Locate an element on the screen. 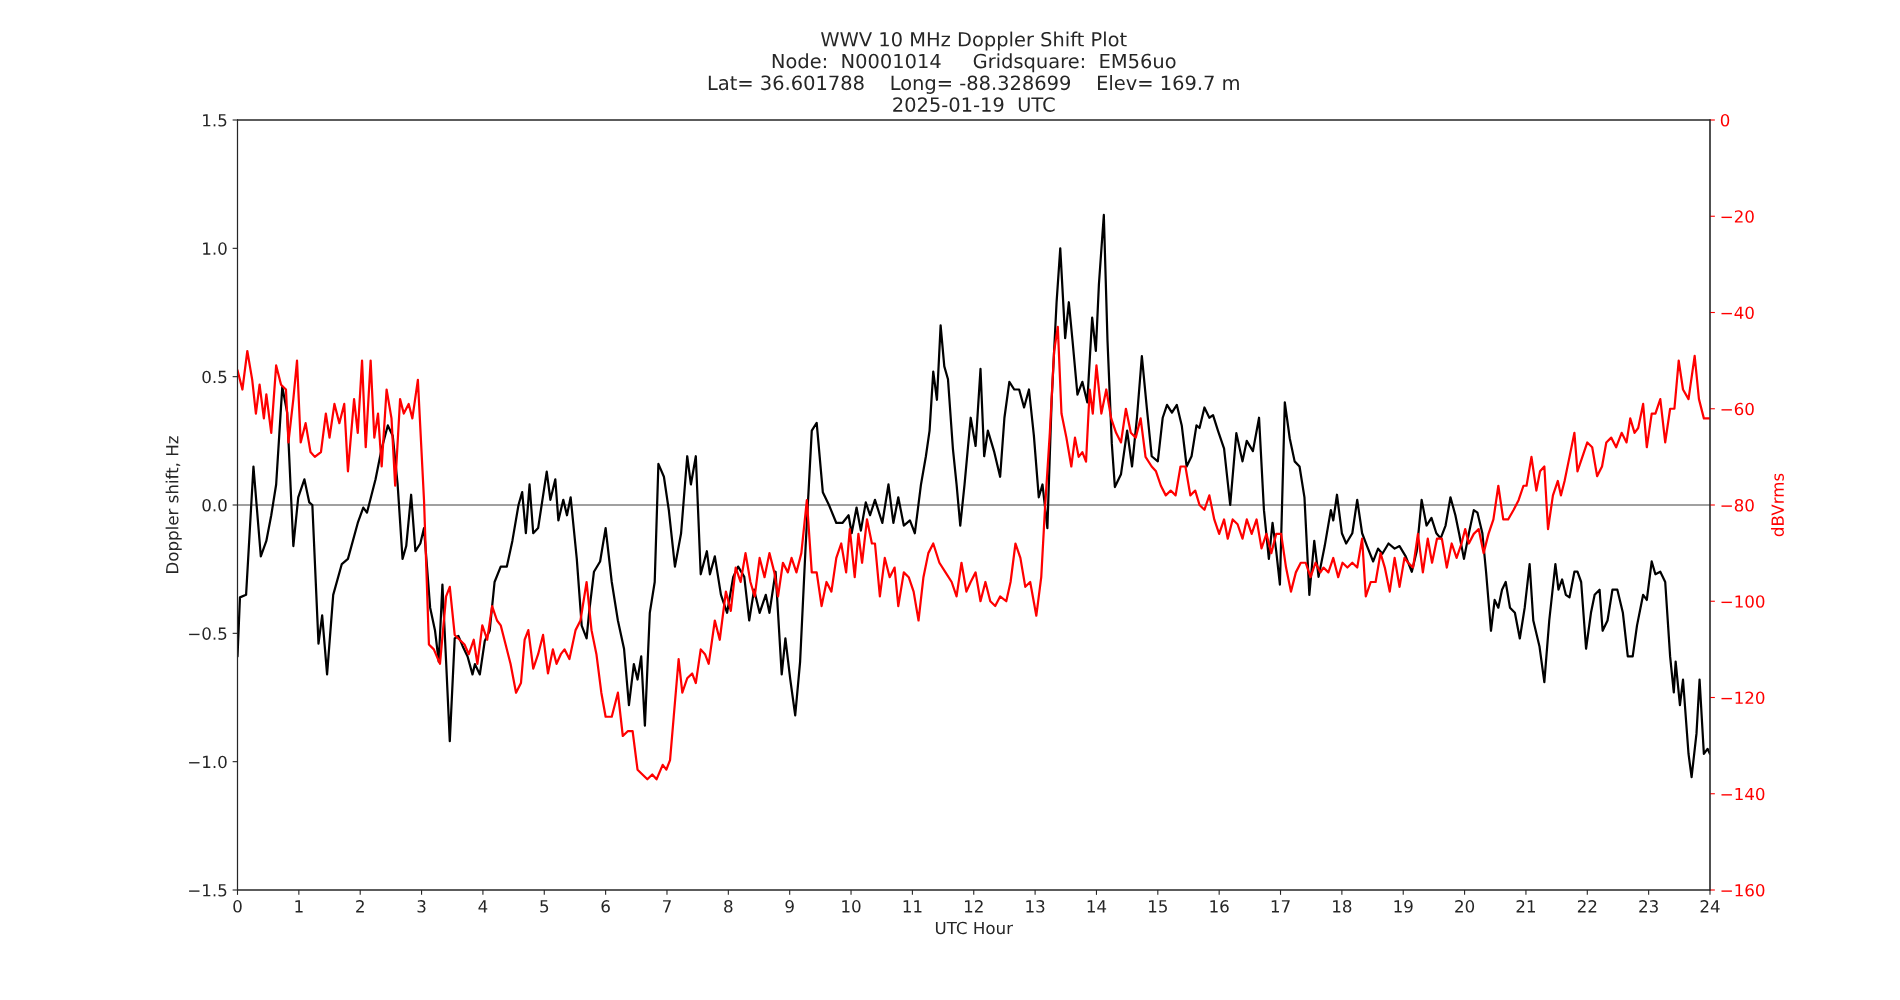 The width and height of the screenshot is (1900, 1000). x-tick-label: 14 is located at coordinates (1097, 906).